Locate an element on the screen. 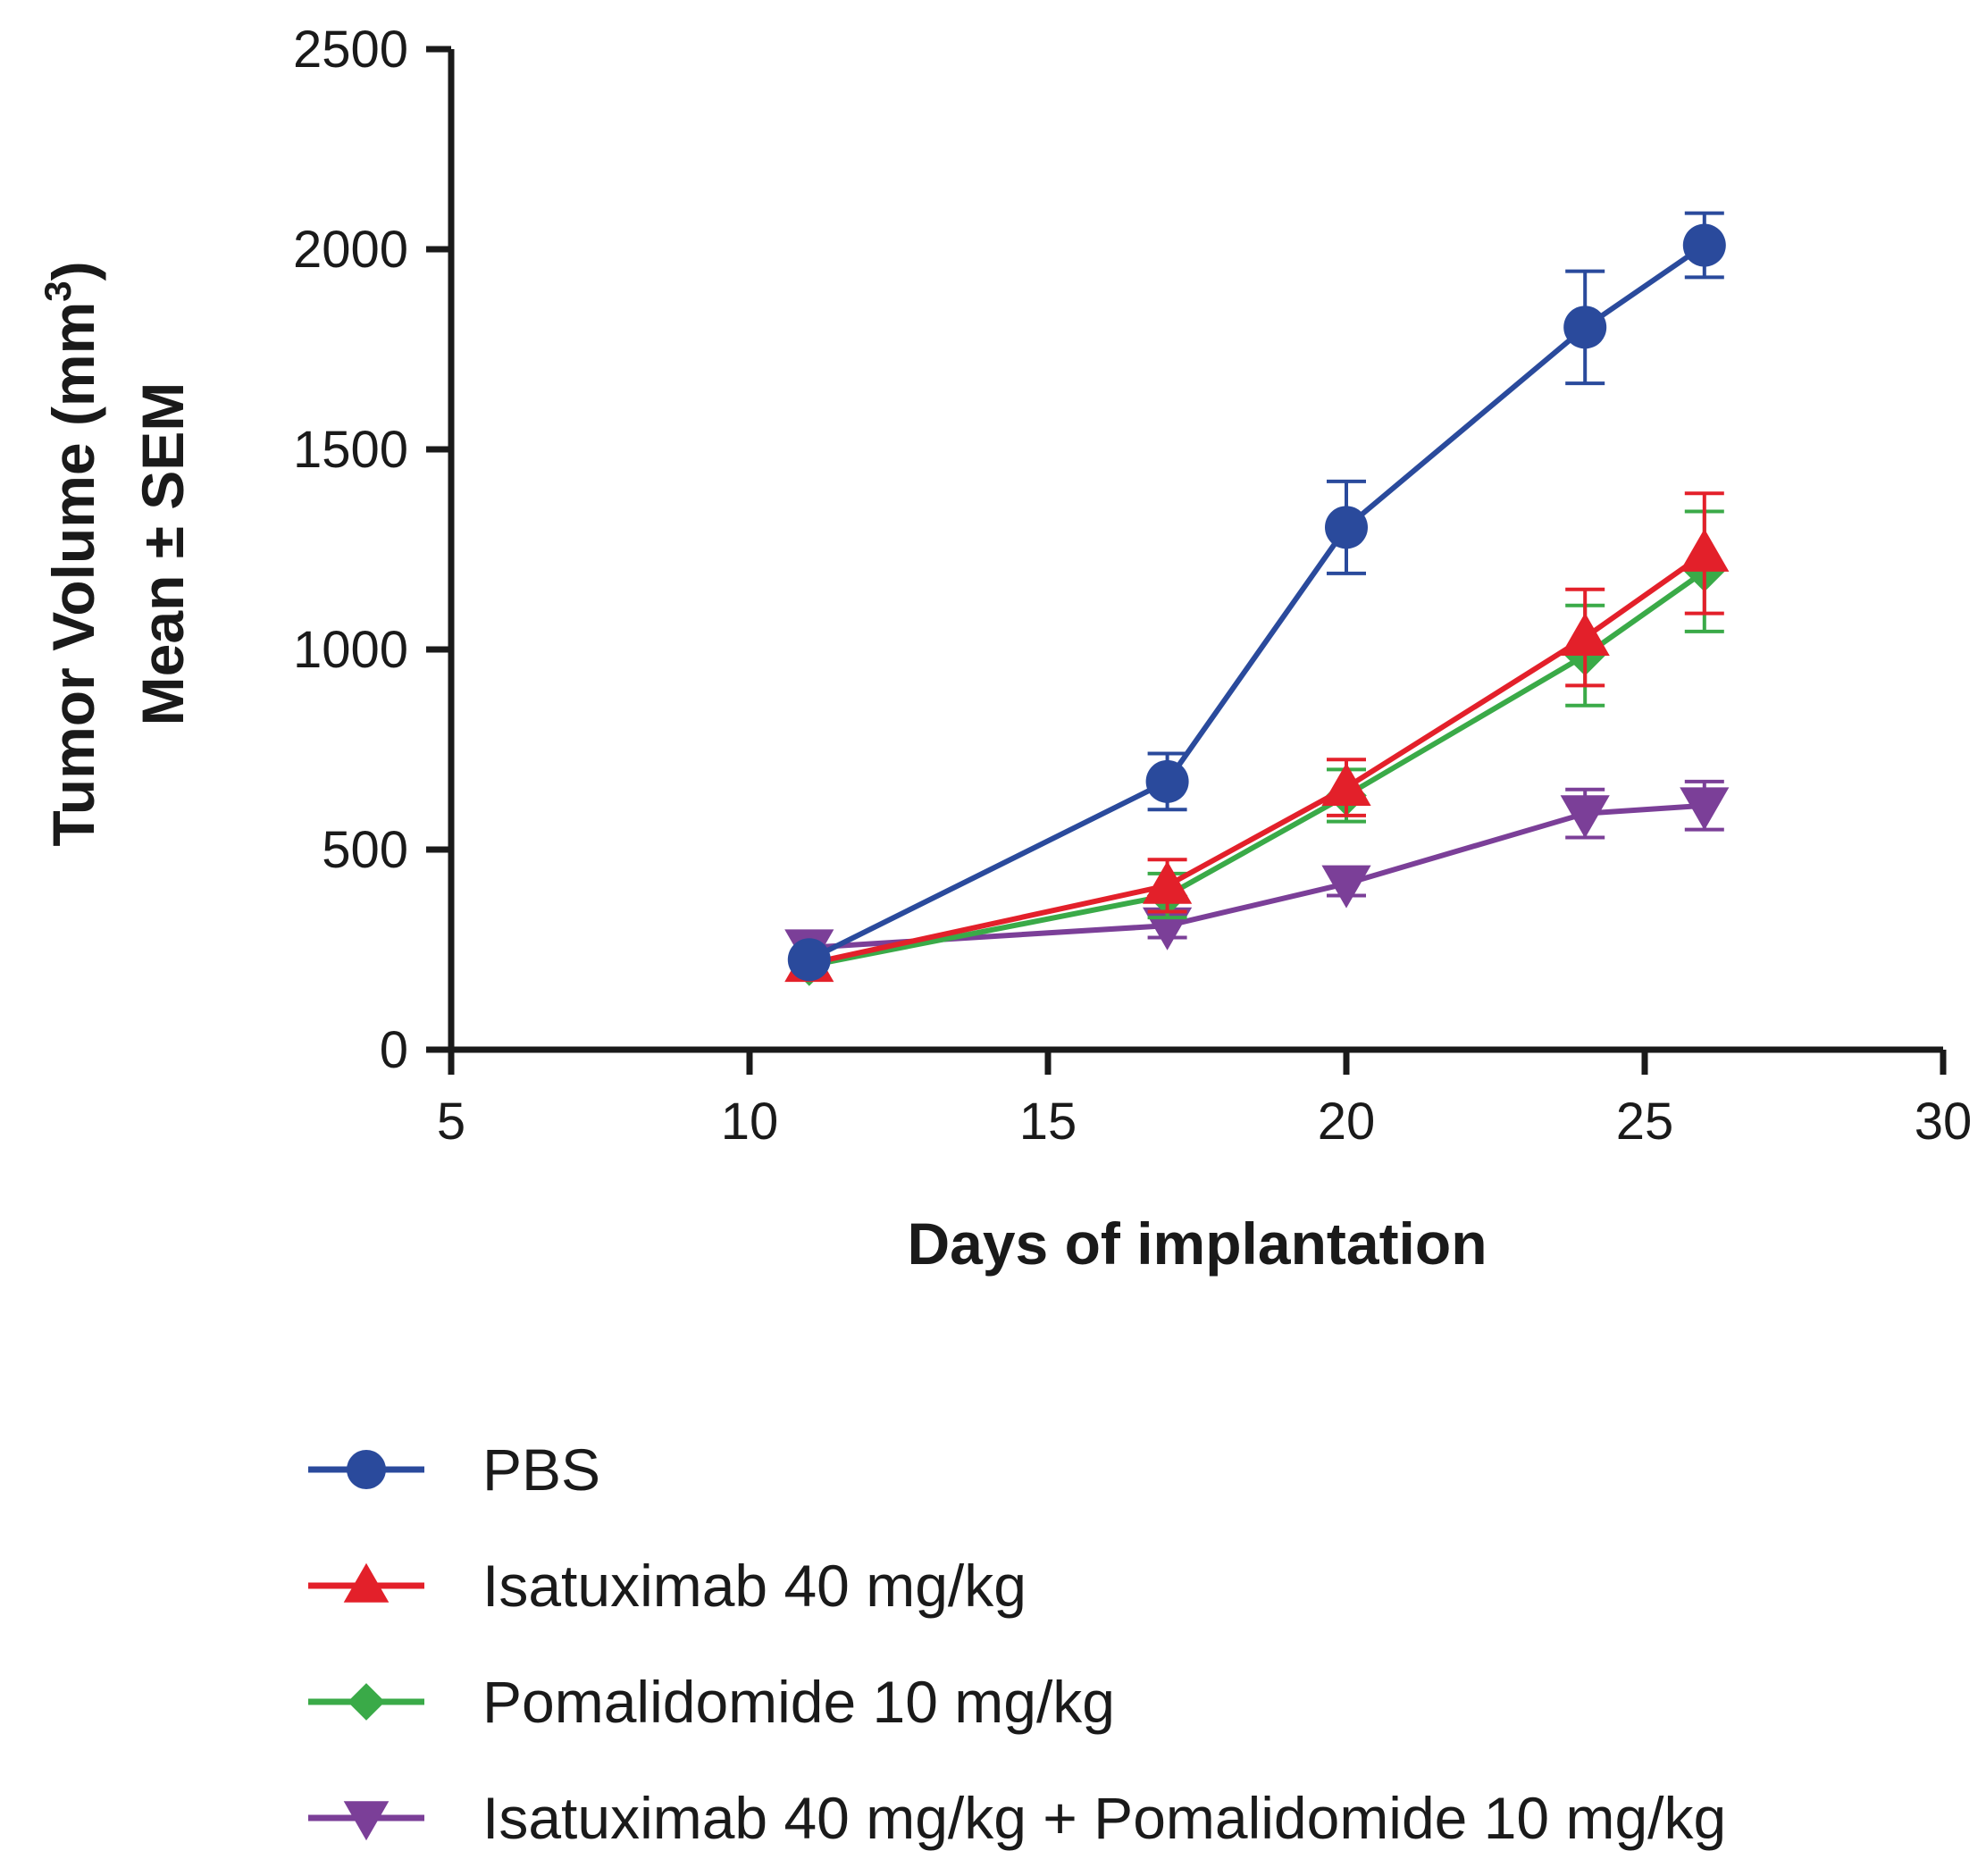  y-tick-label: 1000 is located at coordinates (351, 650).